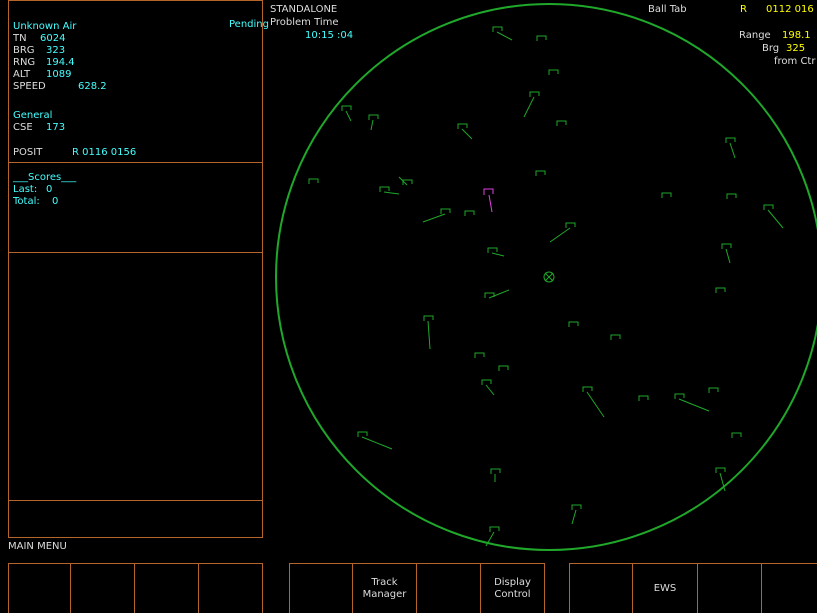 This screenshot has height=613, width=817. I want to click on posit-label: POSIT, so click(28, 152).